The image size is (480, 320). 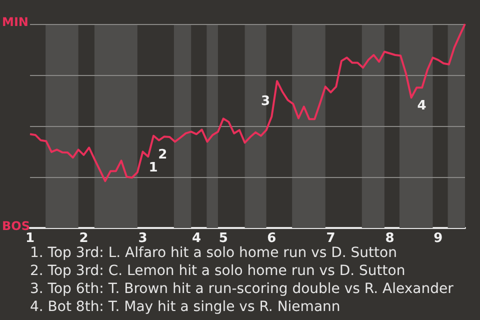 I want to click on x-tick-label: 7, so click(x=331, y=238).